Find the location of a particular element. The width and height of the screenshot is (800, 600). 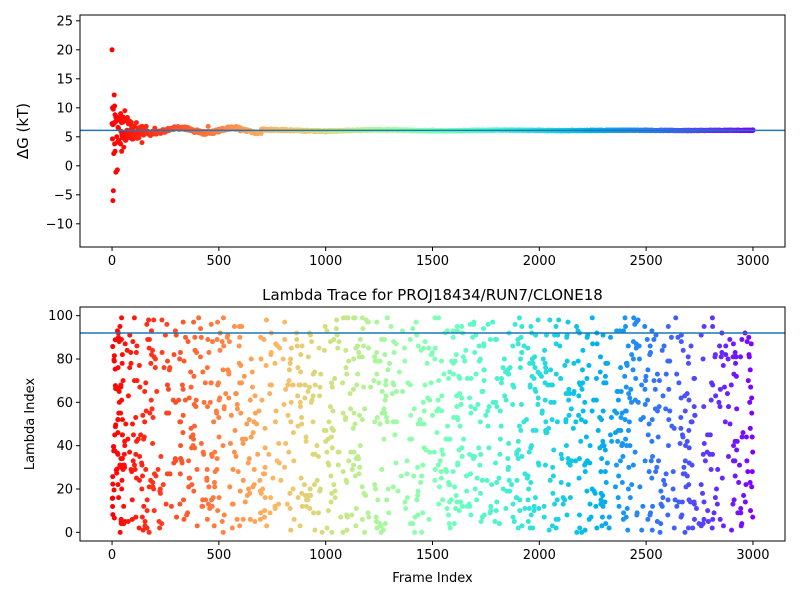

lambda-x-axis-label: Frame Index is located at coordinates (432, 578).